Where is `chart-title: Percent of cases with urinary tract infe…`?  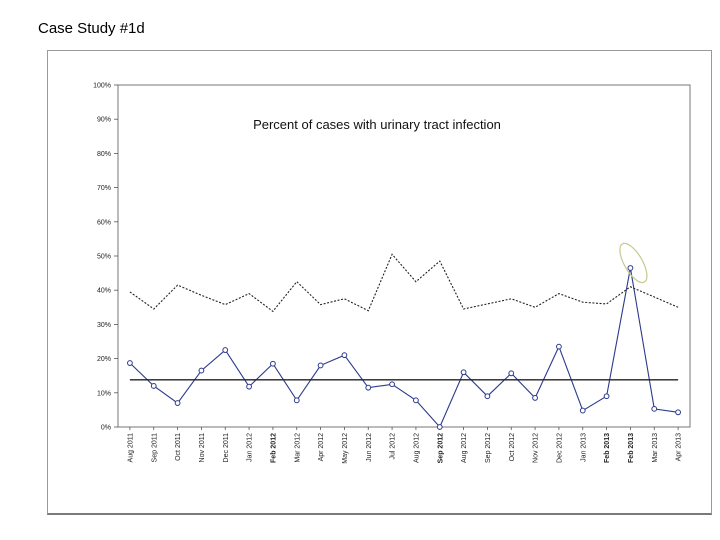
chart-title: Percent of cases with urinary tract infe… is located at coordinates (377, 124).